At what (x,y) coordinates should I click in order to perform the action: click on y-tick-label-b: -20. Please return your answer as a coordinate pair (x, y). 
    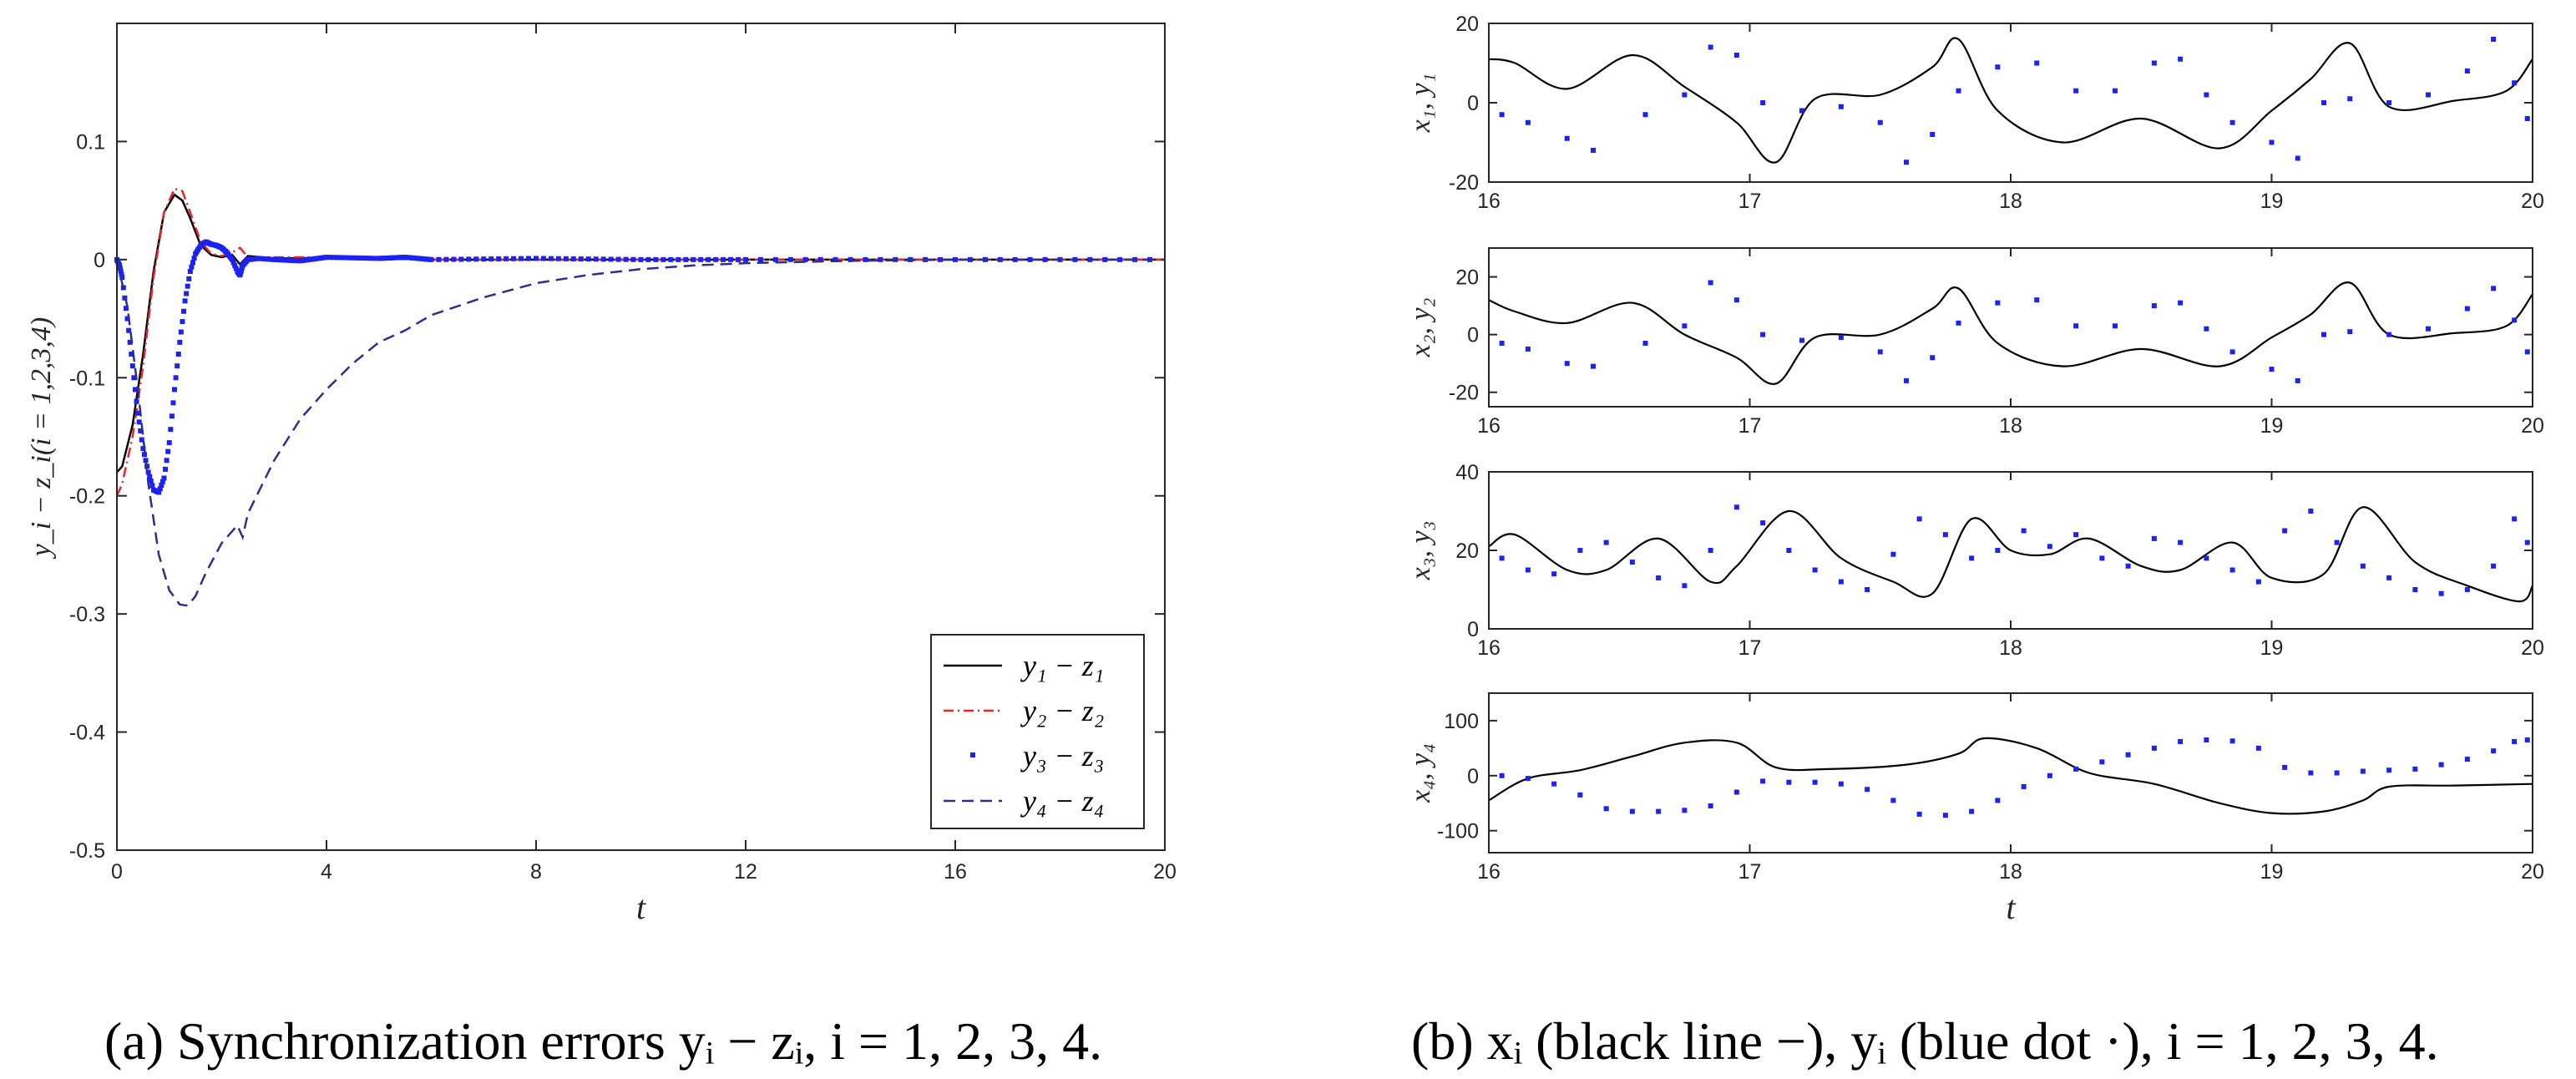
    Looking at the image, I should click on (1464, 393).